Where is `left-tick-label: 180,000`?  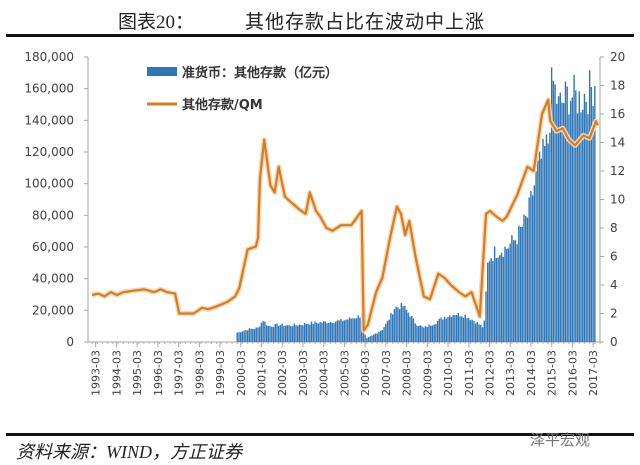 left-tick-label: 180,000 is located at coordinates (49, 57).